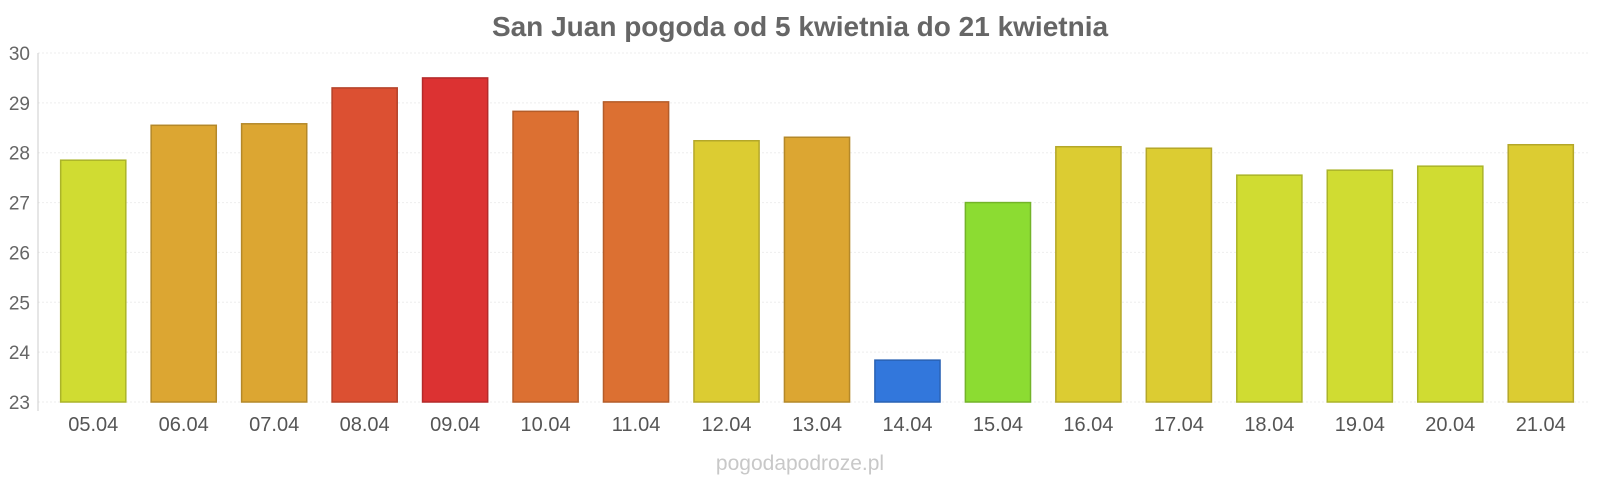 The height and width of the screenshot is (480, 1600). I want to click on x-tick-label: 13.04, so click(817, 425).